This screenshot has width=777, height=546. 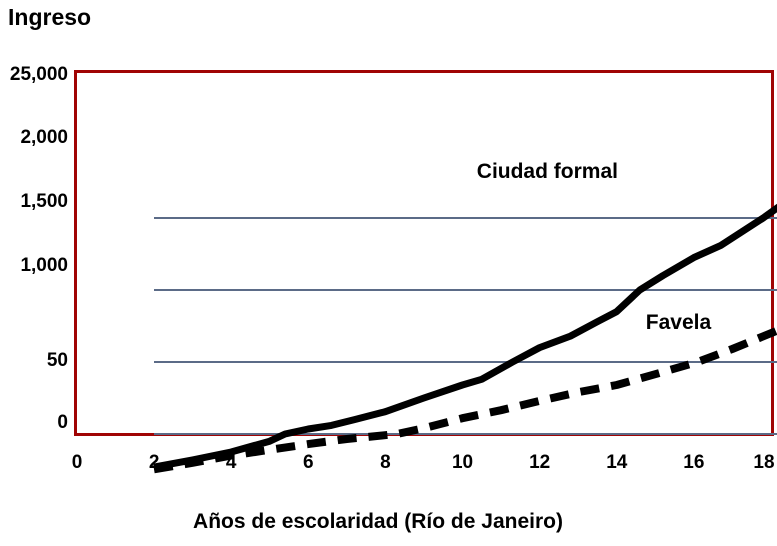 I want to click on y-tick-label: 50, so click(x=57, y=360).